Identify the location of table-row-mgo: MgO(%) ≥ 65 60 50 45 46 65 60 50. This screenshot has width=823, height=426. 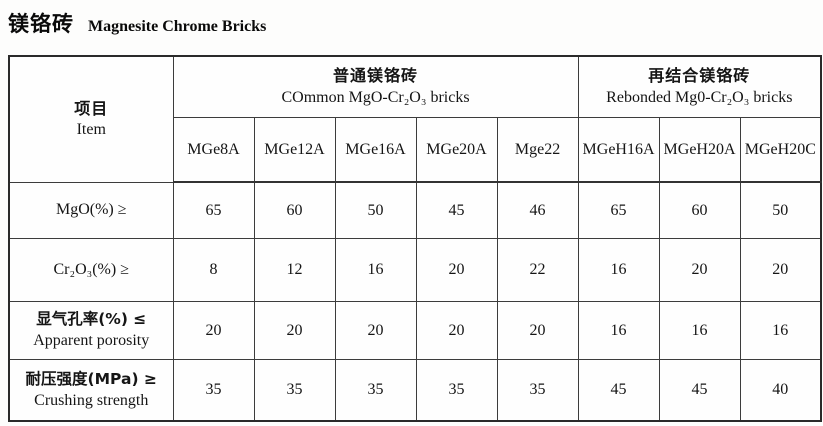
(415, 210).